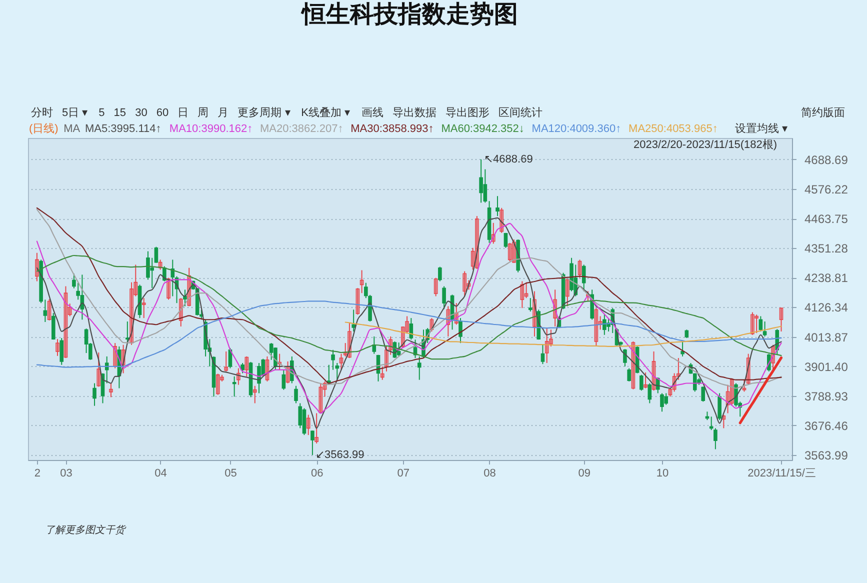 This screenshot has width=867, height=583. Describe the element at coordinates (584, 474) in the screenshot. I see `x-tick-label: 09` at that location.